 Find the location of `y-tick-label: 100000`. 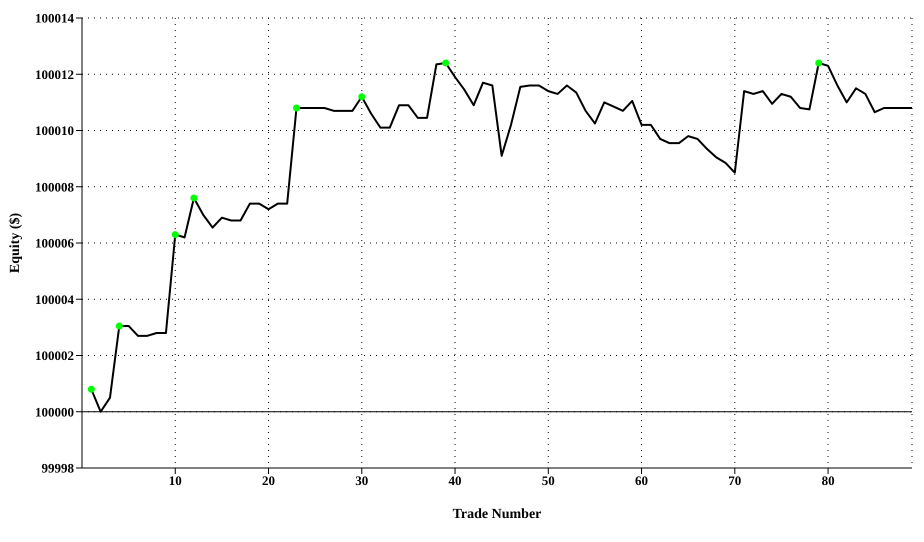

y-tick-label: 100000 is located at coordinates (54, 412).